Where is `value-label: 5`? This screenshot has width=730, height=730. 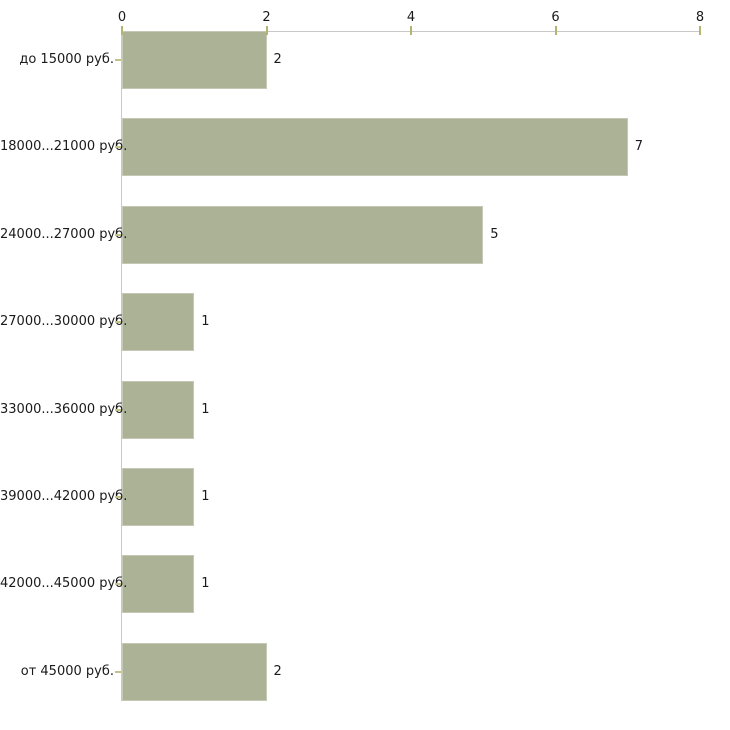
value-label: 5 is located at coordinates (494, 234).